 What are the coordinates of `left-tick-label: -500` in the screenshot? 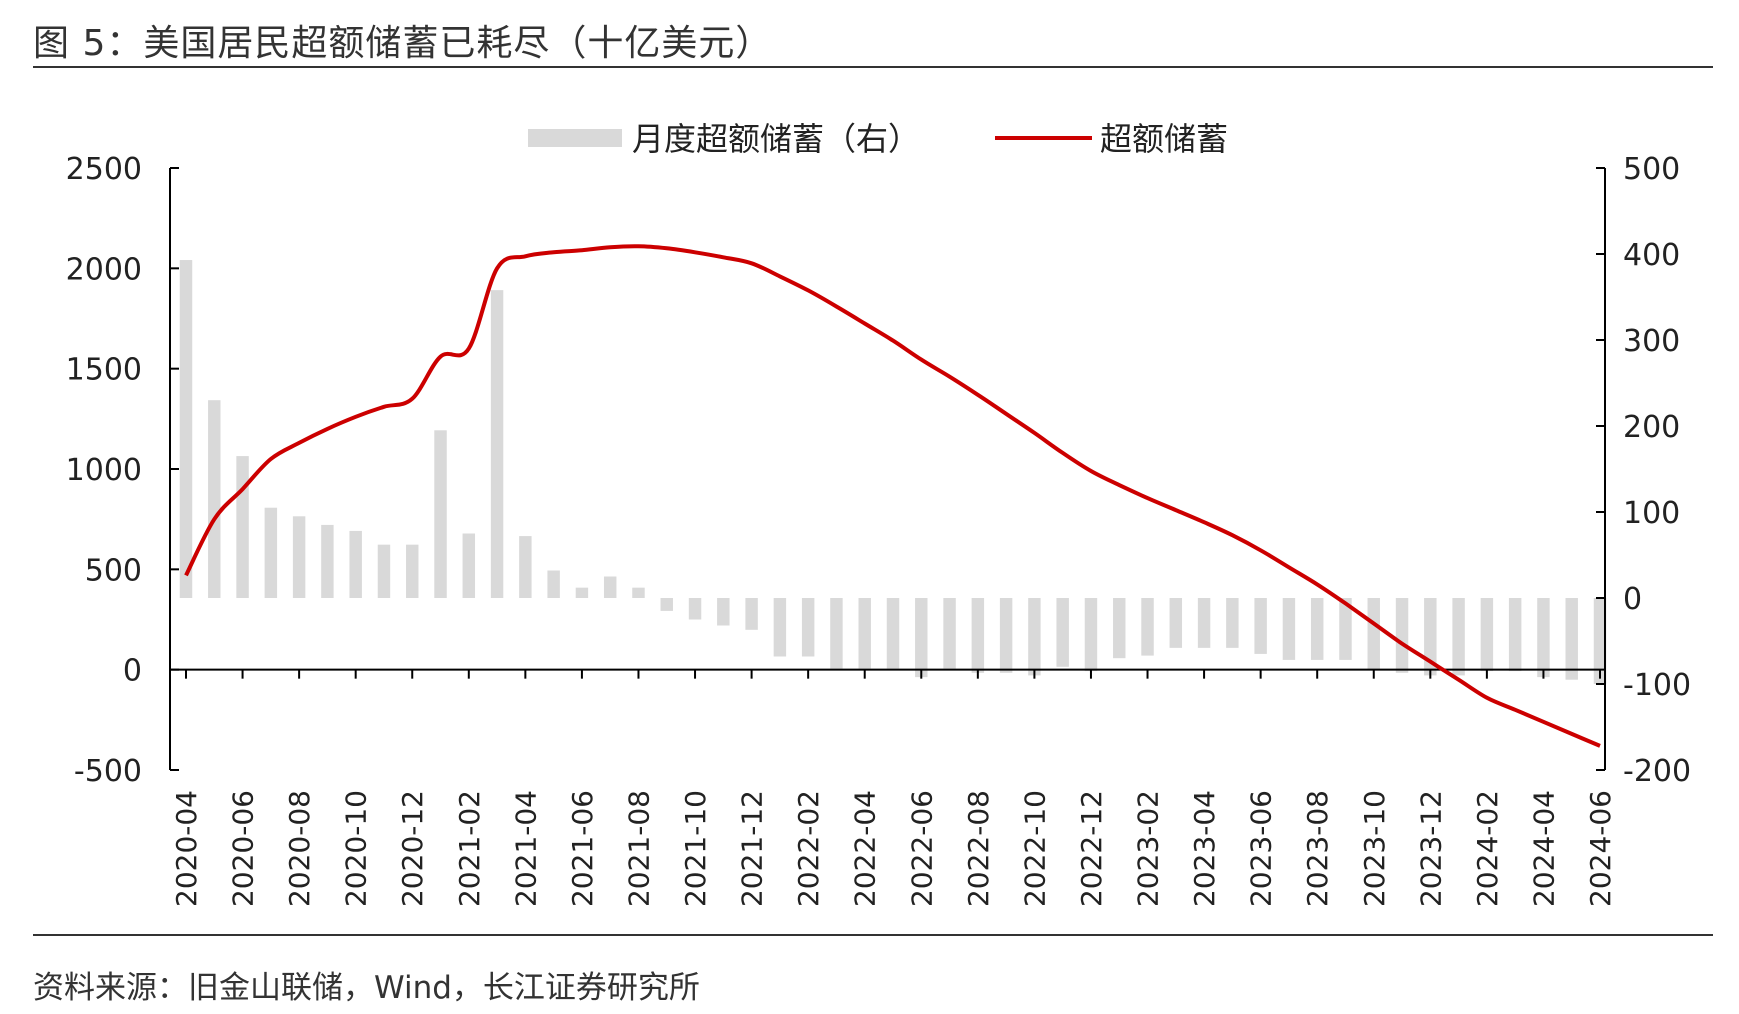 It's located at (108, 771).